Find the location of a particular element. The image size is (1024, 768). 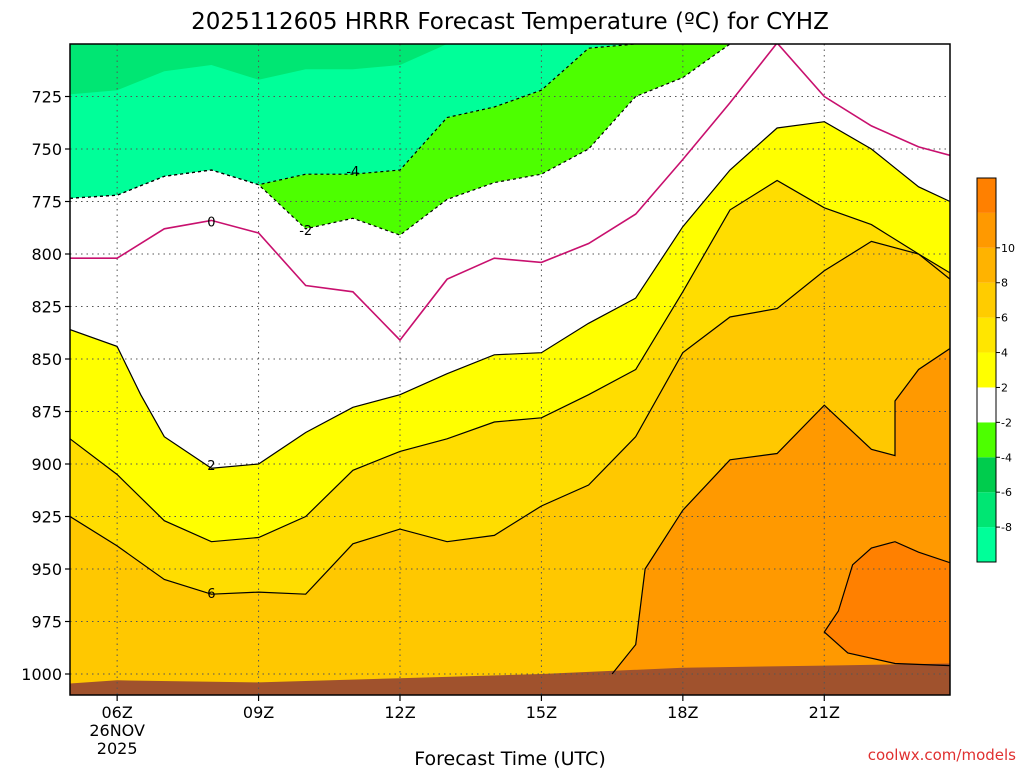

colorbar: -8 -6 -4 -2 2 4 6 8 10 is located at coordinates (995, 370).